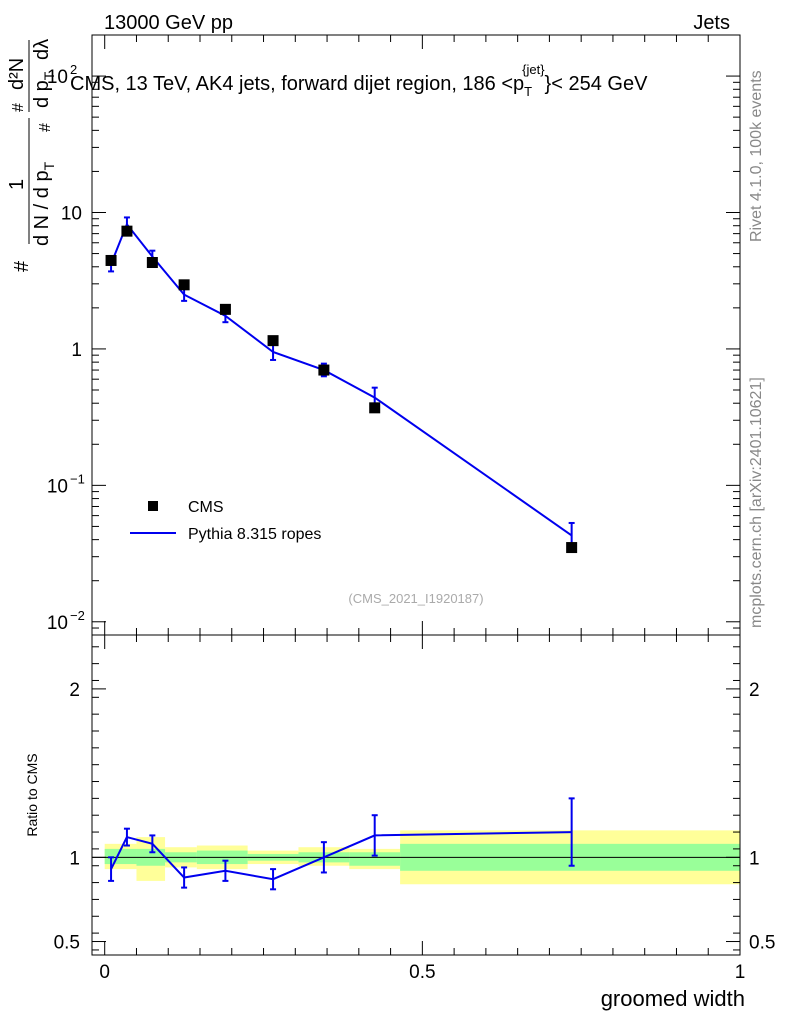  What do you see at coordinates (415, 598) in the screenshot?
I see `analysis-watermark: (CMS_2021_I1920187)` at bounding box center [415, 598].